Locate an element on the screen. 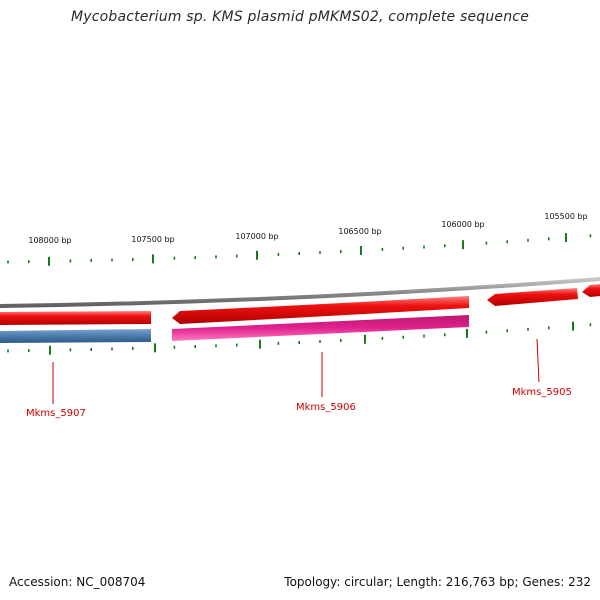 The width and height of the screenshot is (600, 600). gene-label-mkms-5907: Mkms_5907 is located at coordinates (56, 413).